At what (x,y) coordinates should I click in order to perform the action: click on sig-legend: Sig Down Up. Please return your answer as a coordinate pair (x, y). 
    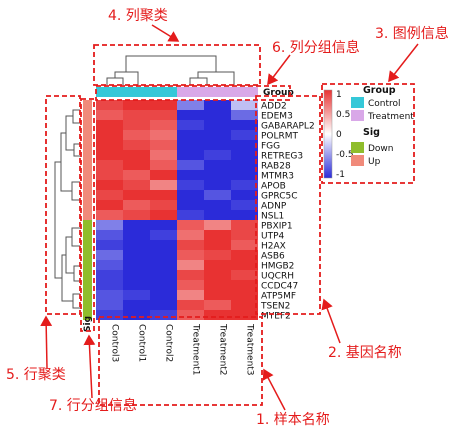
    Looking at the image, I should click on (372, 147).